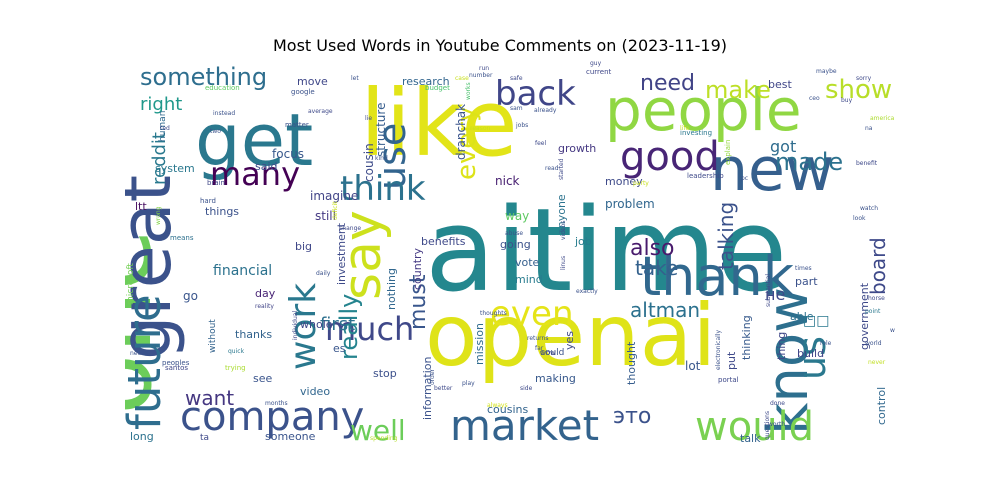 This screenshot has width=1000, height=500. Describe the element at coordinates (545, 110) in the screenshot. I see `cloud-word: already` at that location.